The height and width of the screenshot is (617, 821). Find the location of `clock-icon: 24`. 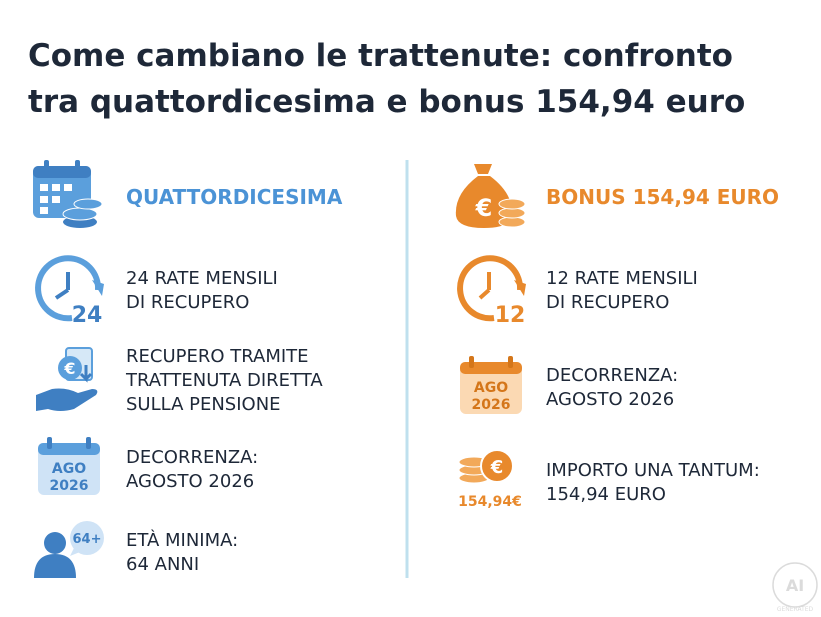

clock-icon: 24 is located at coordinates (69, 291).